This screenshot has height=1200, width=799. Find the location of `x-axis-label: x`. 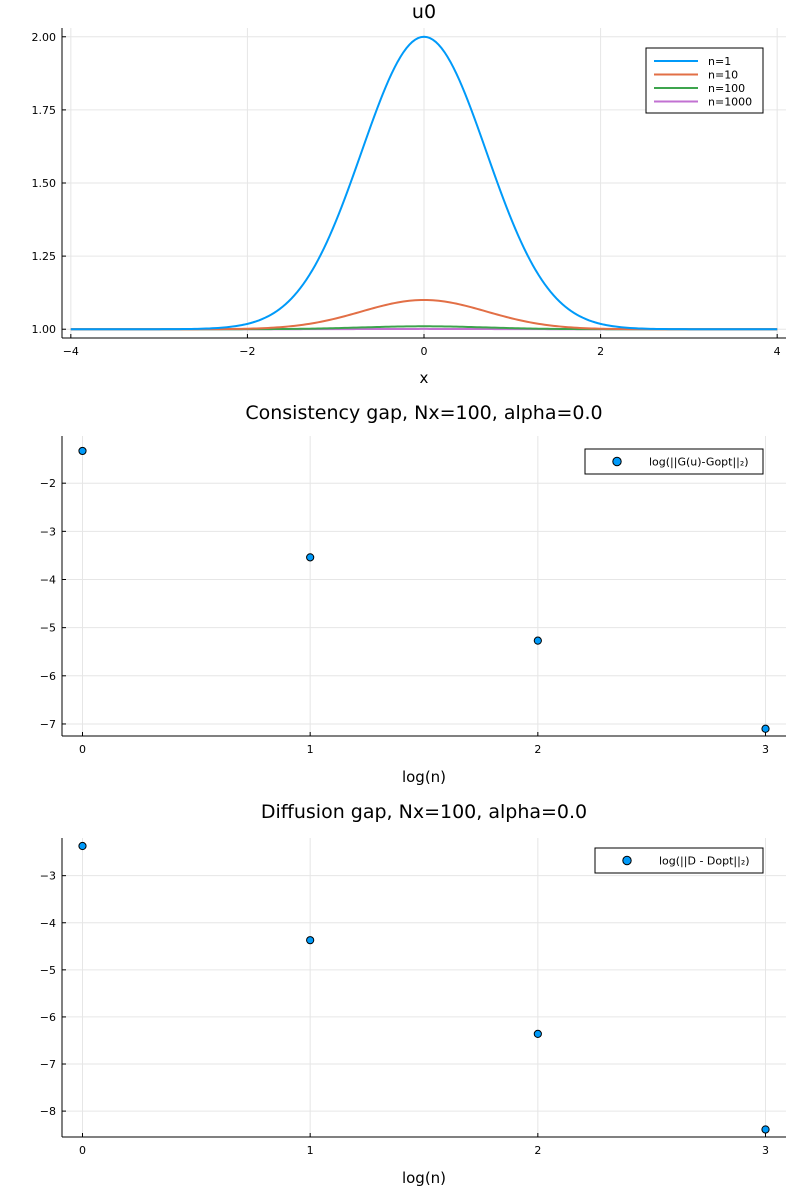

x-axis-label: x is located at coordinates (424, 378).